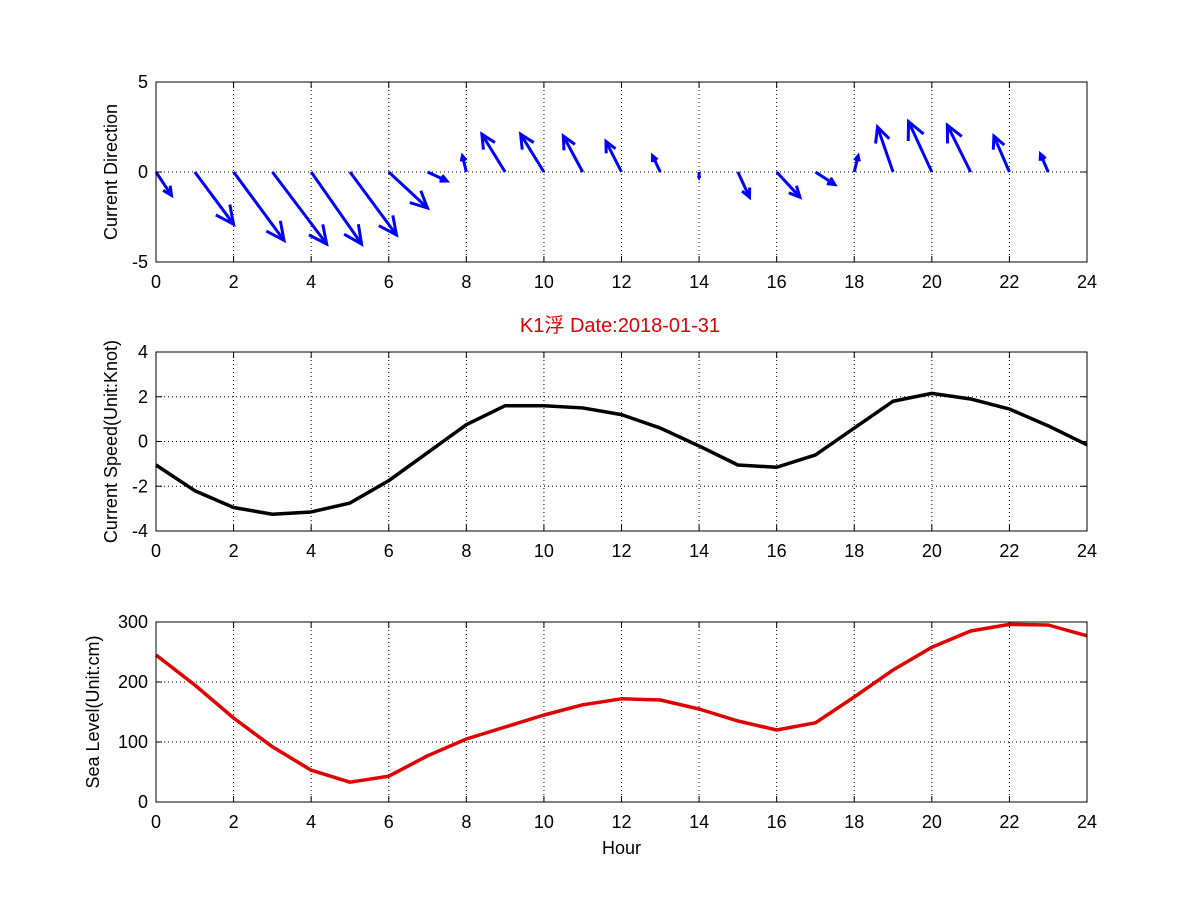 This screenshot has height=901, width=1201. I want to click on direction-x-tick-label: 0, so click(156, 282).